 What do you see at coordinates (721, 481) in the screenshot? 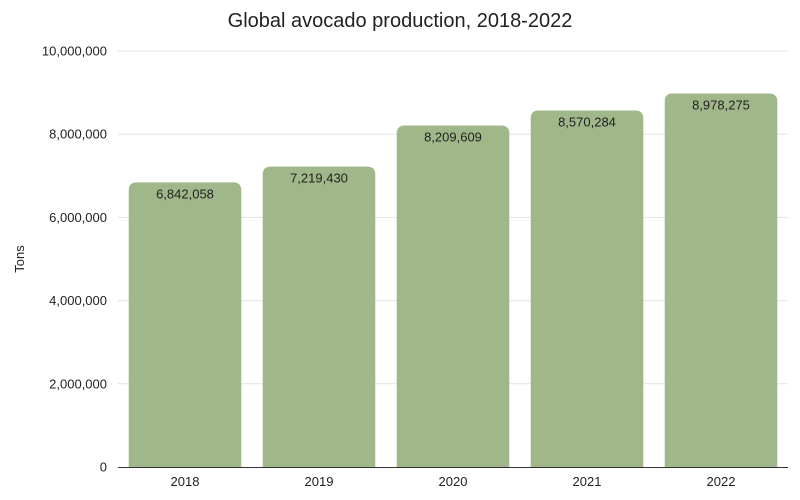
I see `x-tick-label: 2022` at bounding box center [721, 481].